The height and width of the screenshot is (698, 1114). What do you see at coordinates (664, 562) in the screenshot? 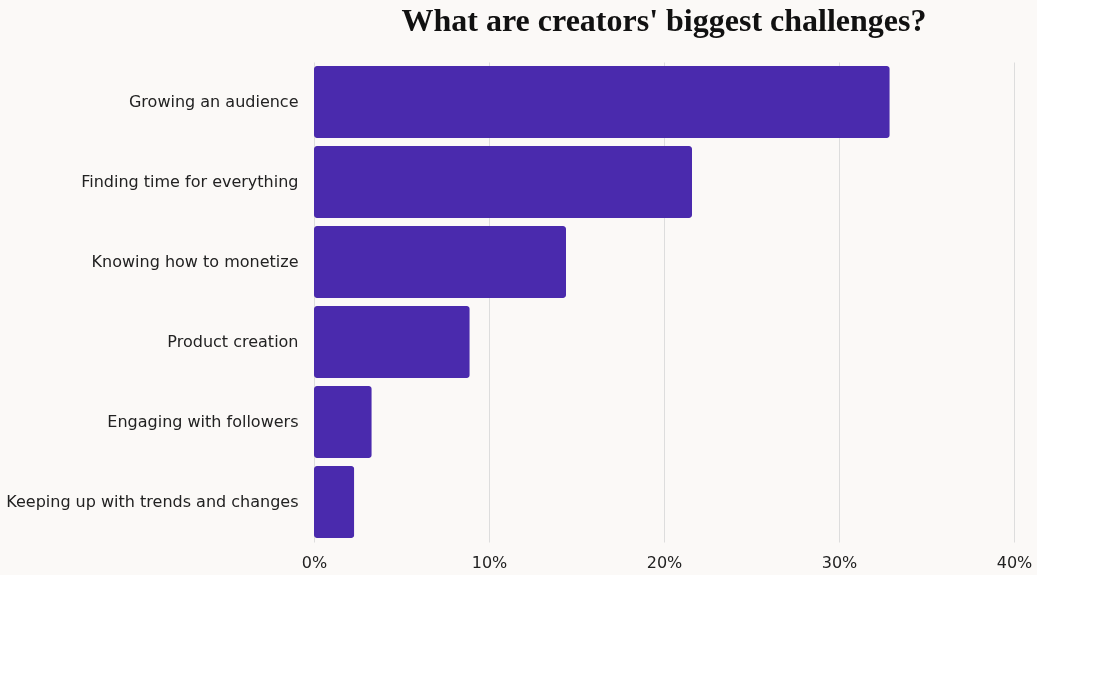
I see `x-tick-label: 20%` at bounding box center [664, 562].